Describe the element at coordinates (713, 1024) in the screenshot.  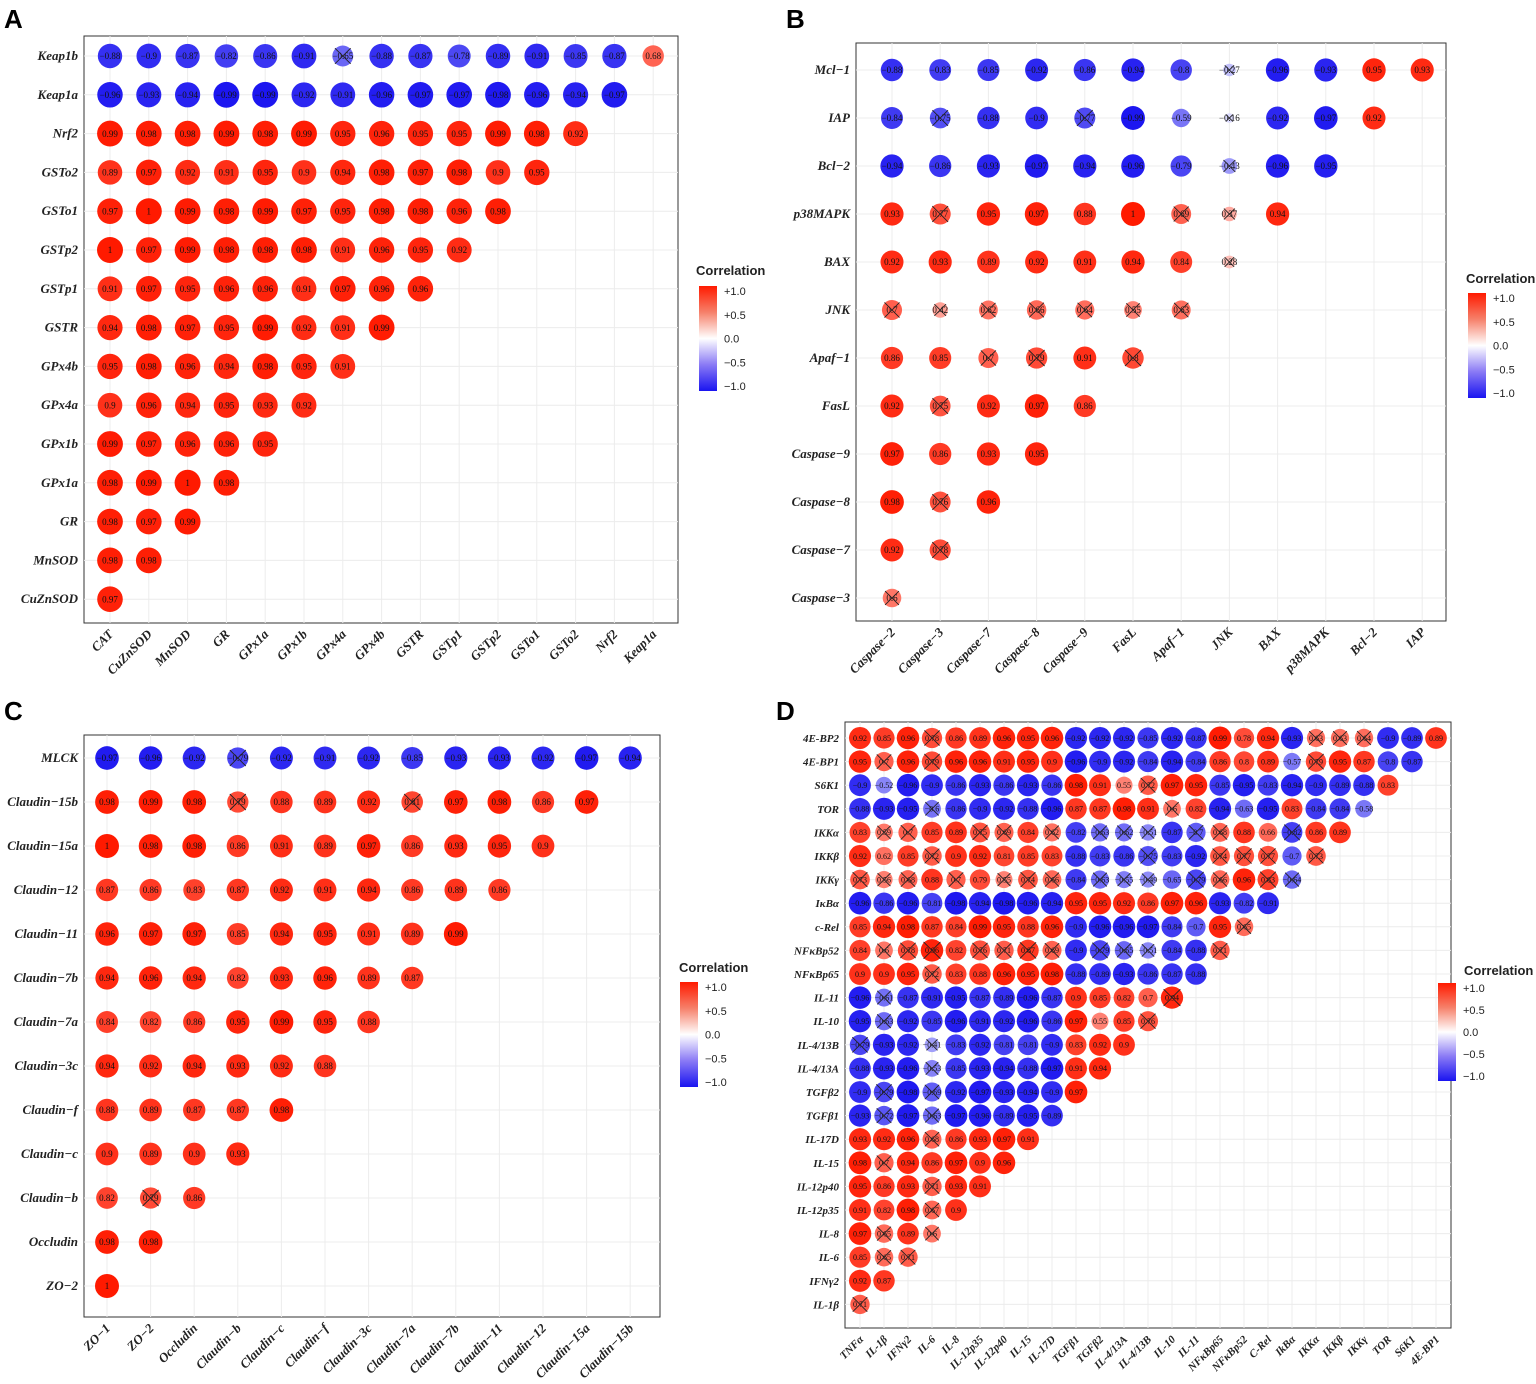
I see `panel-c-legend: Correlation +1.0 +0.5 0.0 −0.5 −1.0` at that location.